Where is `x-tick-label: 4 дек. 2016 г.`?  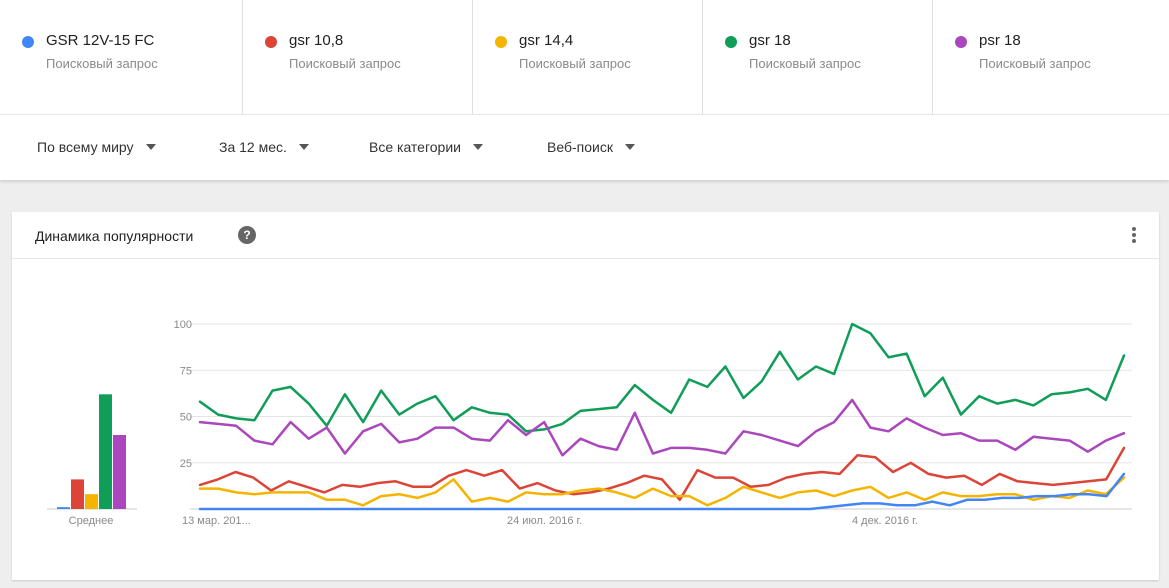
x-tick-label: 4 дек. 2016 г. is located at coordinates (885, 521).